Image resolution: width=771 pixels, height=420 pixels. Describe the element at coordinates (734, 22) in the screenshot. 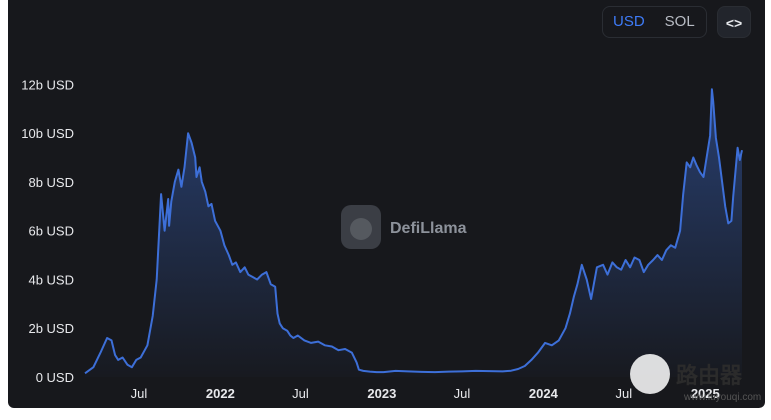

I see `embed-code-button: <>` at that location.